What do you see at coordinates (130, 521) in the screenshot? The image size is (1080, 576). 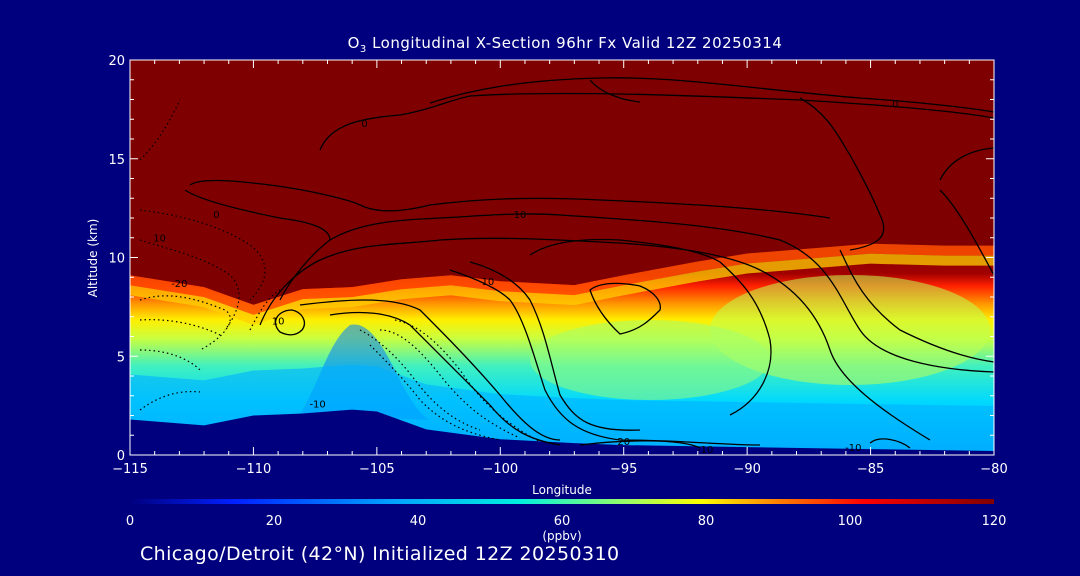 I see `colorbar-tick-label: 0` at bounding box center [130, 521].